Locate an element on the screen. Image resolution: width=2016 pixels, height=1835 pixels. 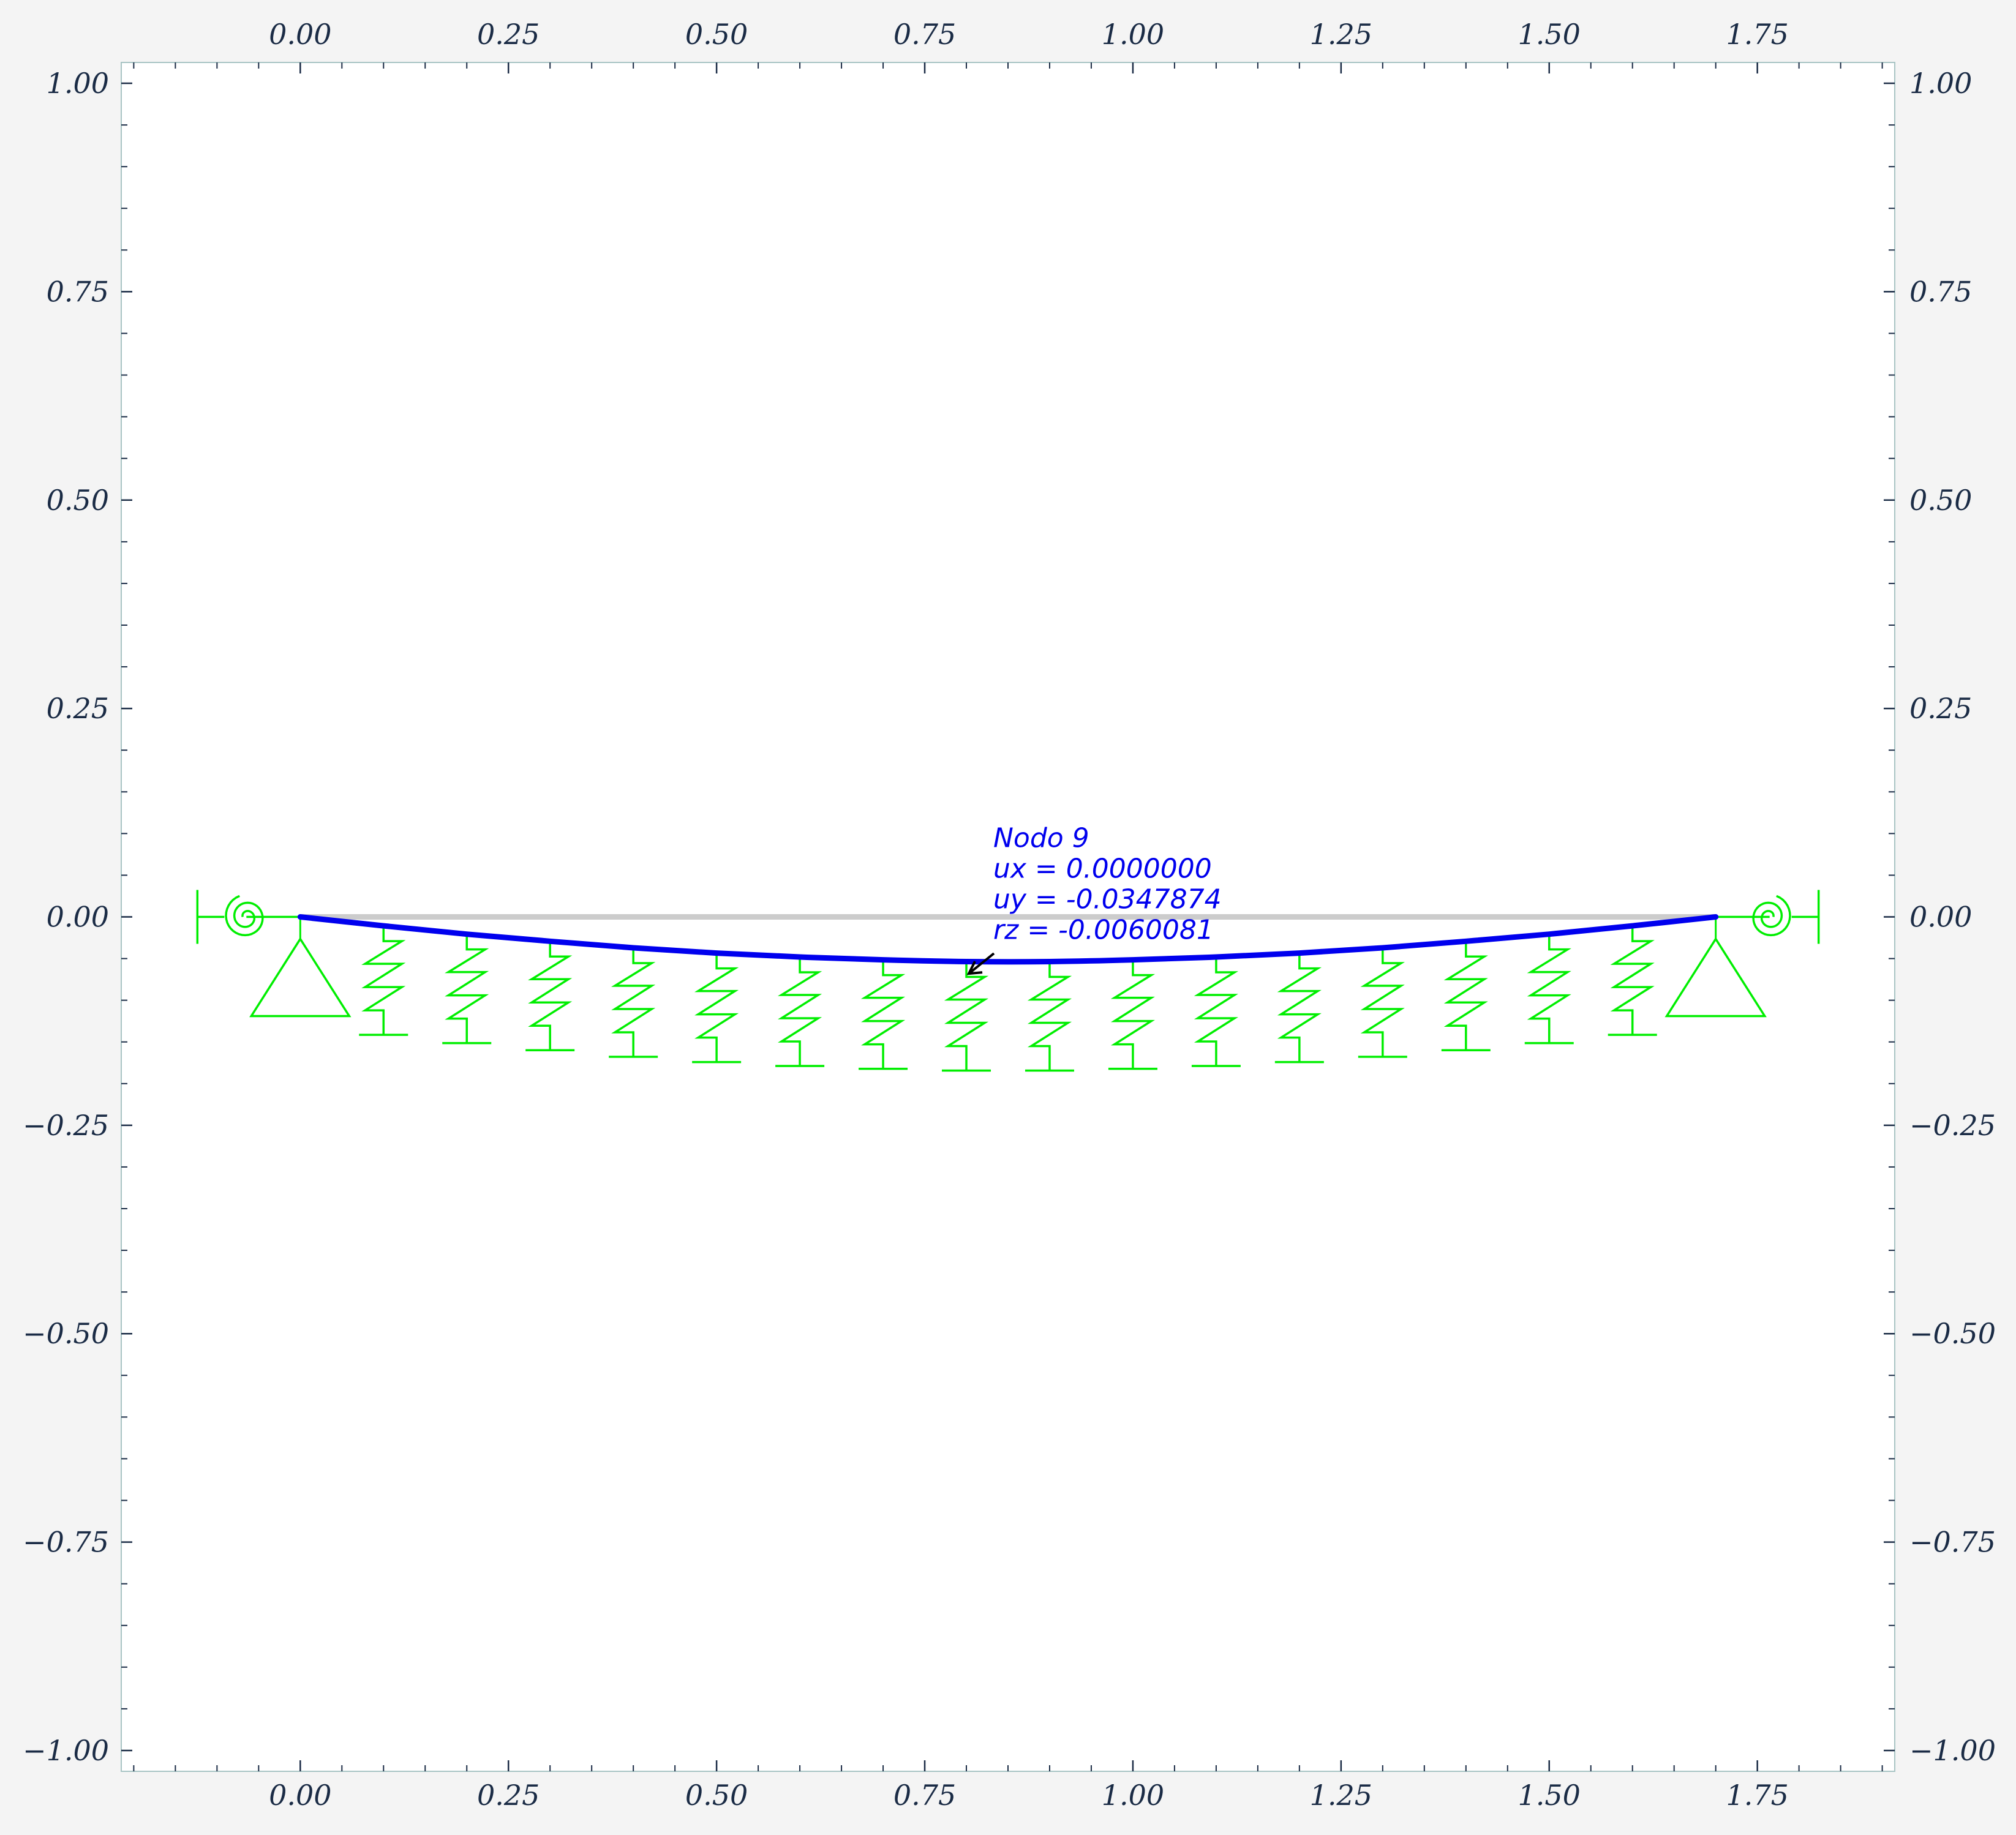
annotation-line: uy = -0.0347874 is located at coordinates (1107, 899).